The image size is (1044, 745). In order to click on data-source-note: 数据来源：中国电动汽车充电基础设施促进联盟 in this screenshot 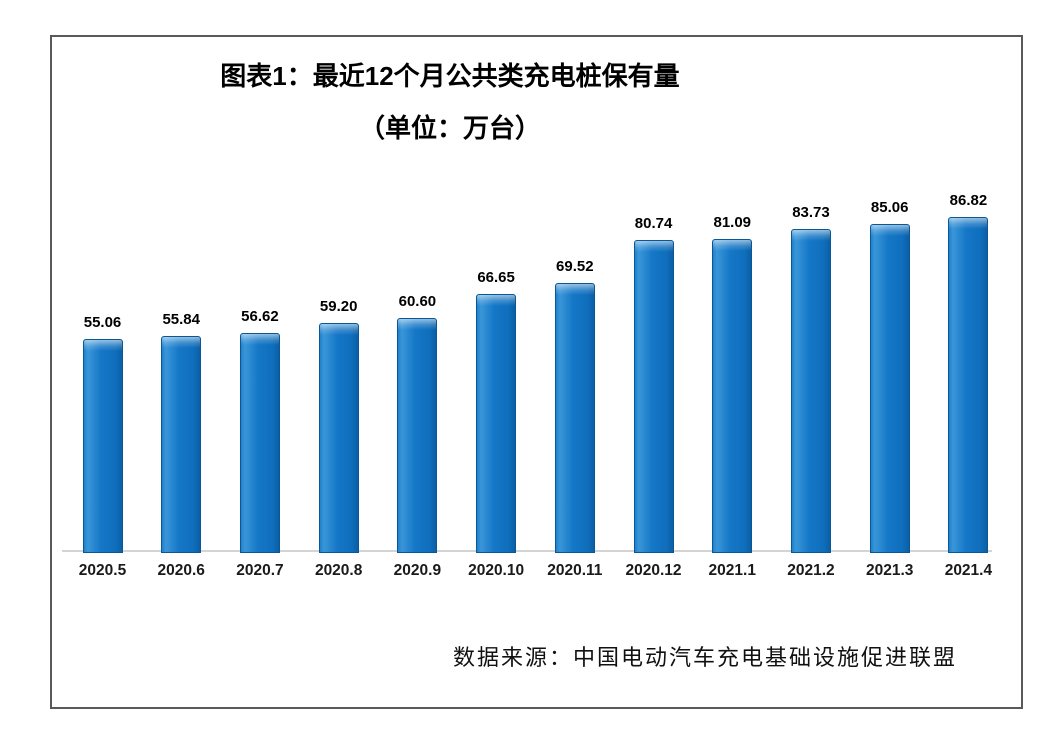, I will do `click(704, 657)`.